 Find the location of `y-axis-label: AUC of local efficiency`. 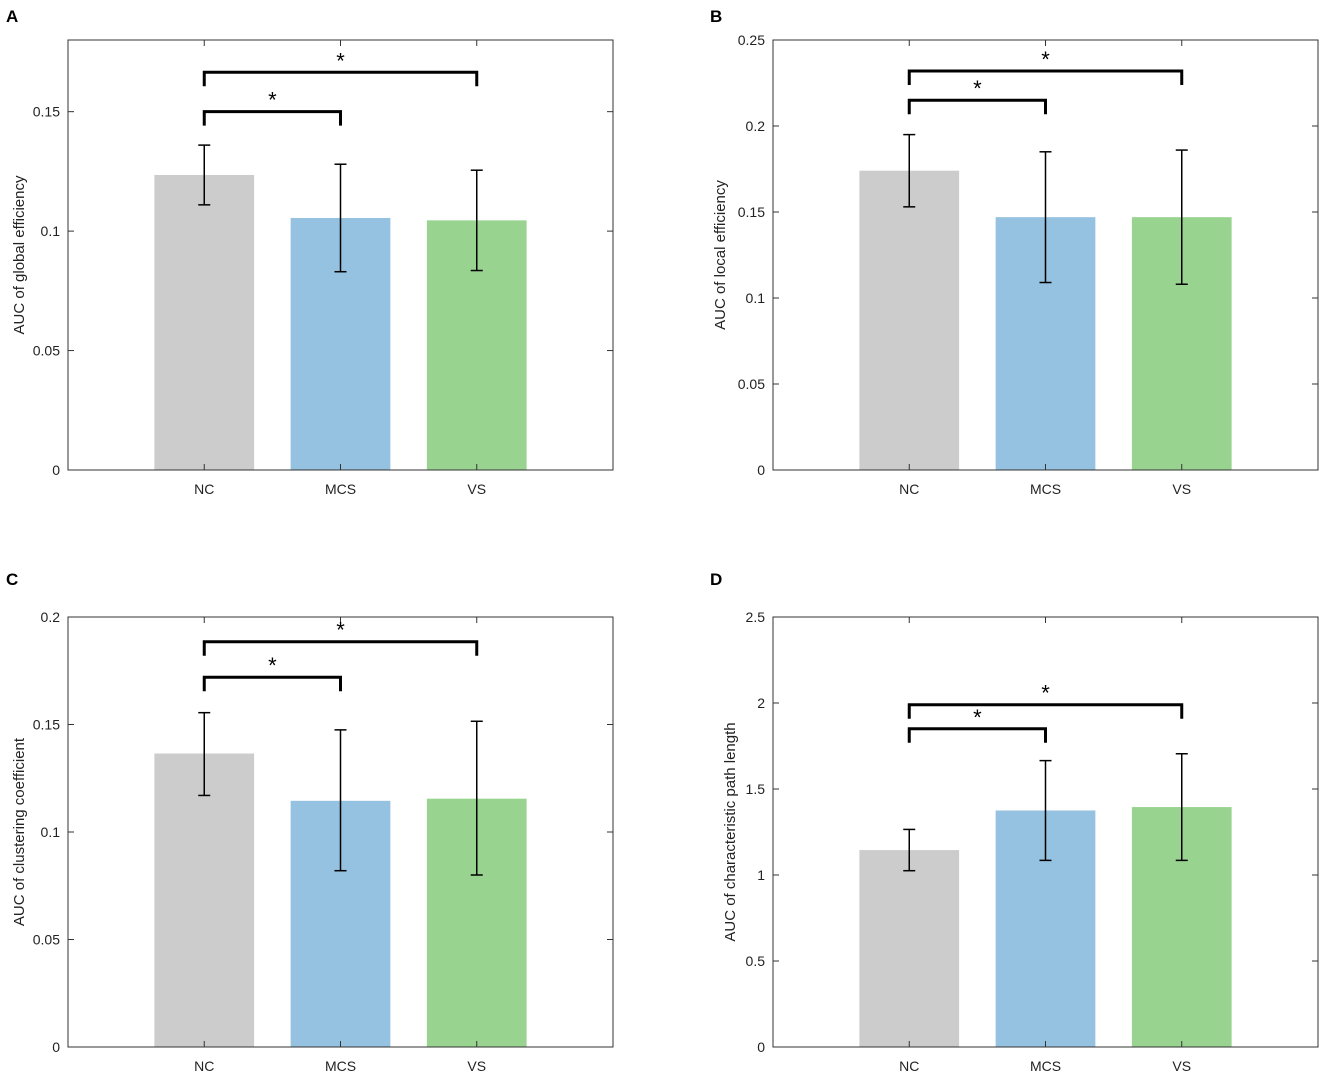

y-axis-label: AUC of local efficiency is located at coordinates (720, 255).